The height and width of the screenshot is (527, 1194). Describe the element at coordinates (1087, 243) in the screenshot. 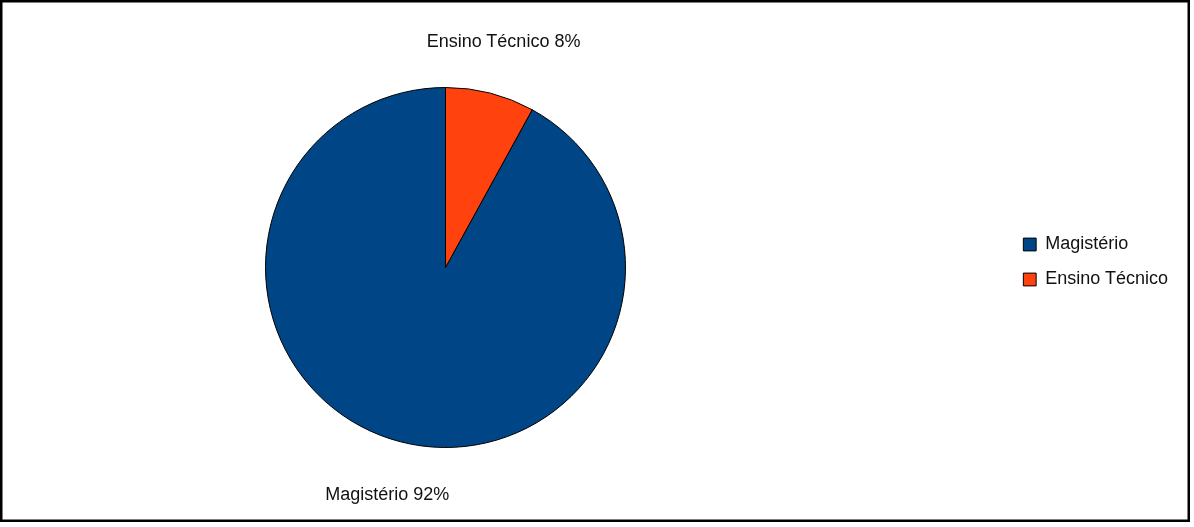

I see `legend-label: Magistério` at that location.